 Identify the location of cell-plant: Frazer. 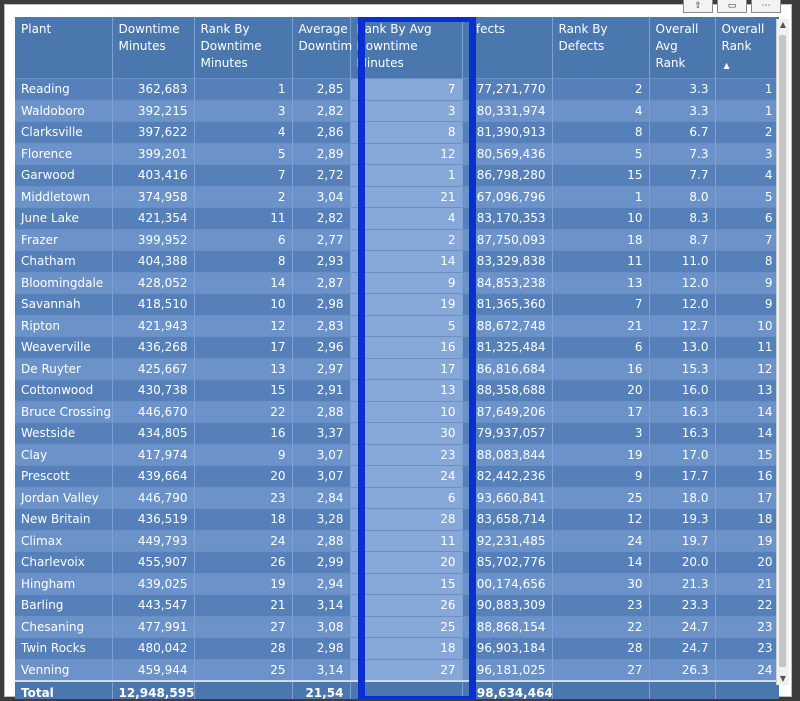
(64, 239).